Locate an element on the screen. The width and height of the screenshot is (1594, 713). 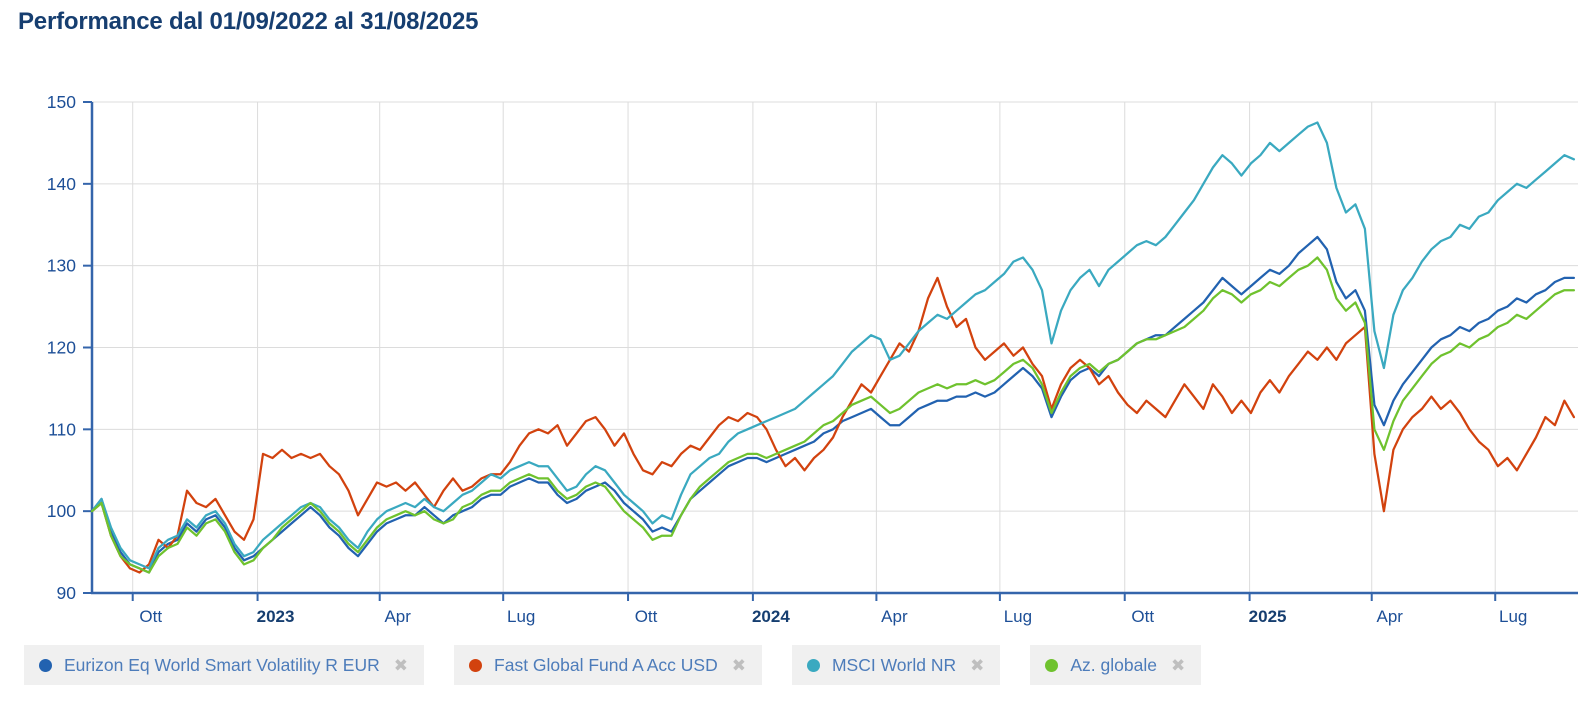
y-tick-label: 110 is located at coordinates (62, 429).